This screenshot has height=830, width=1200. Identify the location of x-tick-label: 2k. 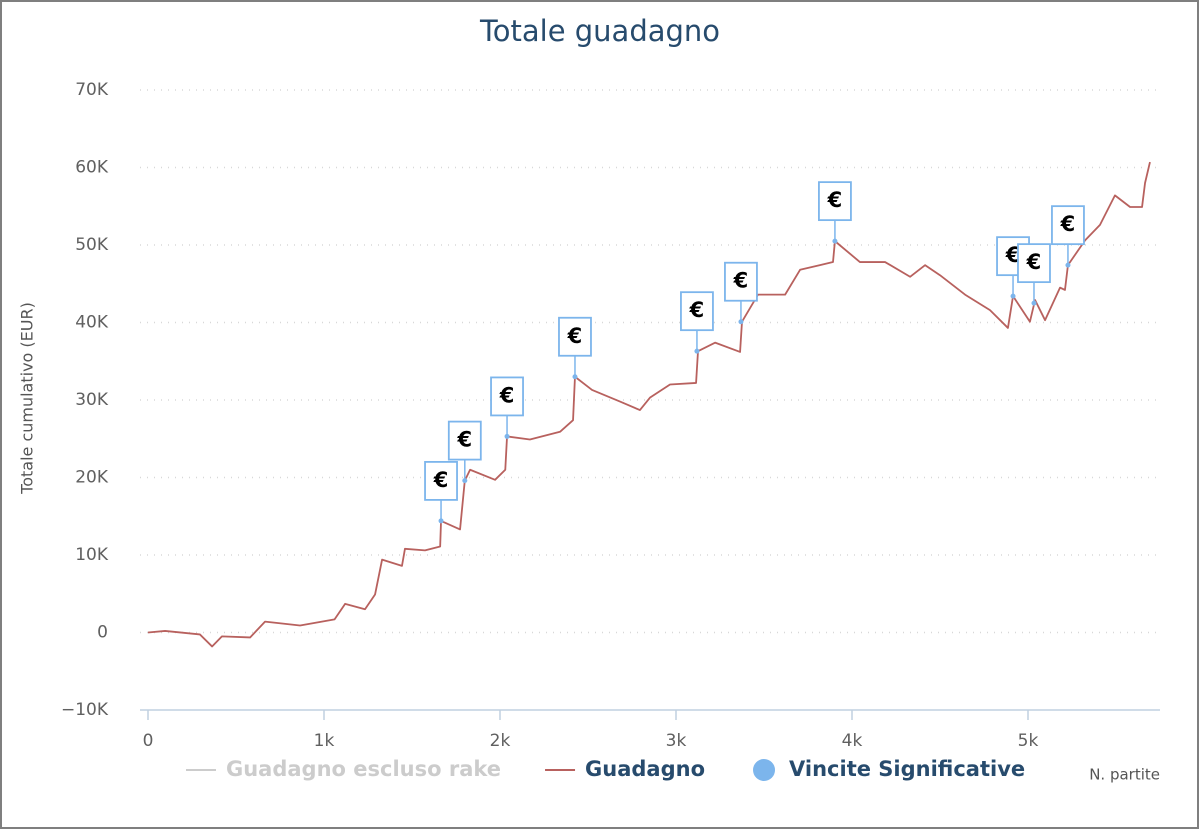
(500, 741).